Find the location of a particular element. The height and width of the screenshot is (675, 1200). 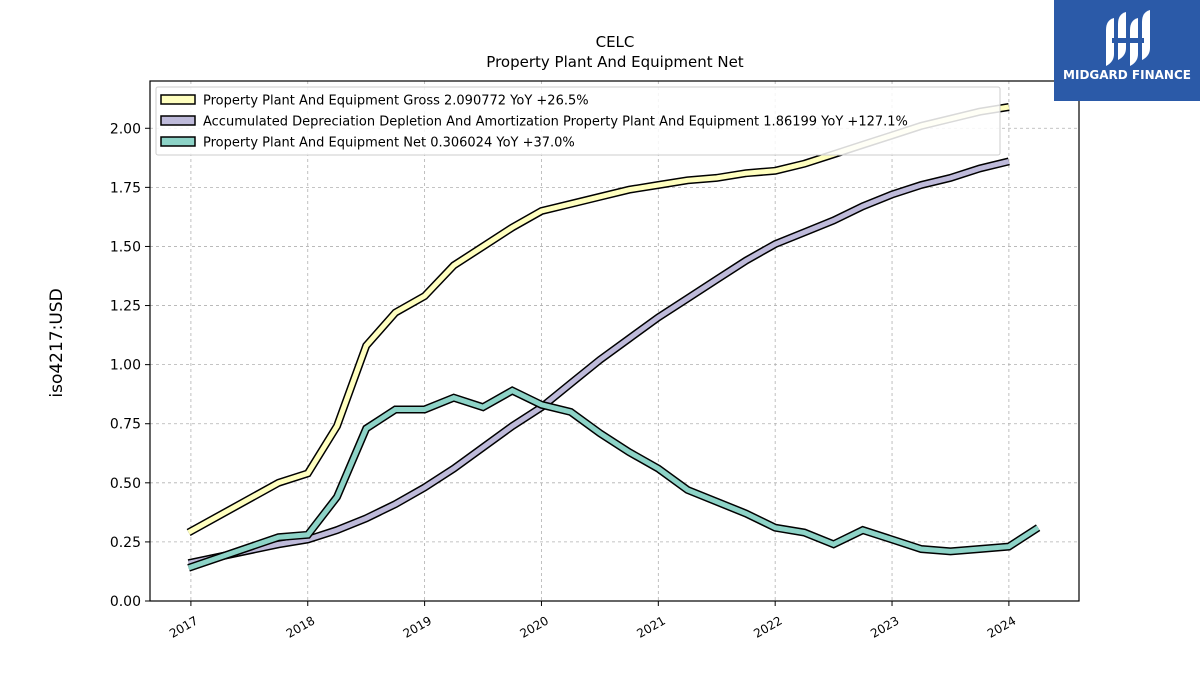

chart-subtitle: Property Plant And Equipment Net is located at coordinates (614, 62).